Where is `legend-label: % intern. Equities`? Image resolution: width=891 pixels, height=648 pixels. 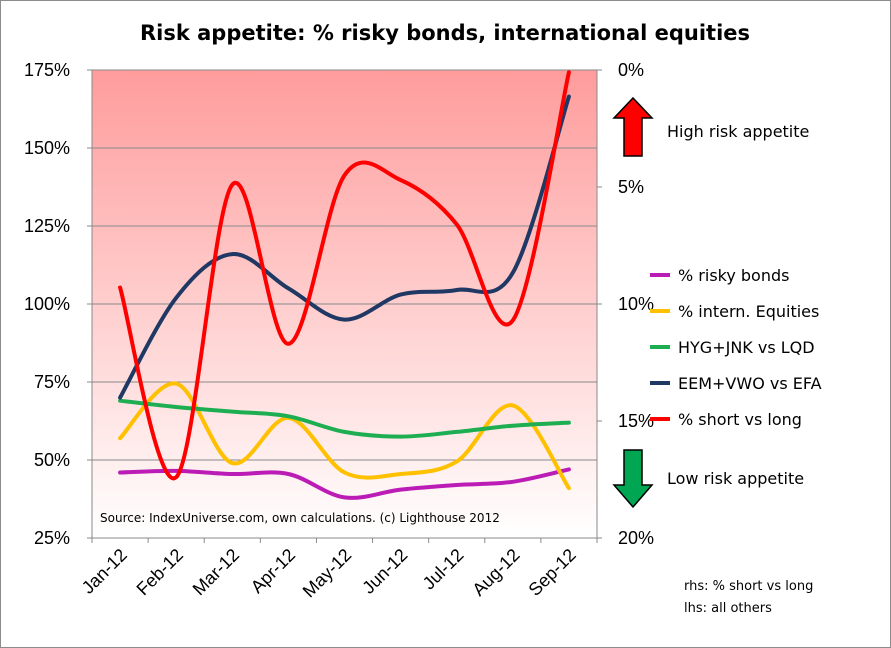 legend-label: % intern. Equities is located at coordinates (748, 311).